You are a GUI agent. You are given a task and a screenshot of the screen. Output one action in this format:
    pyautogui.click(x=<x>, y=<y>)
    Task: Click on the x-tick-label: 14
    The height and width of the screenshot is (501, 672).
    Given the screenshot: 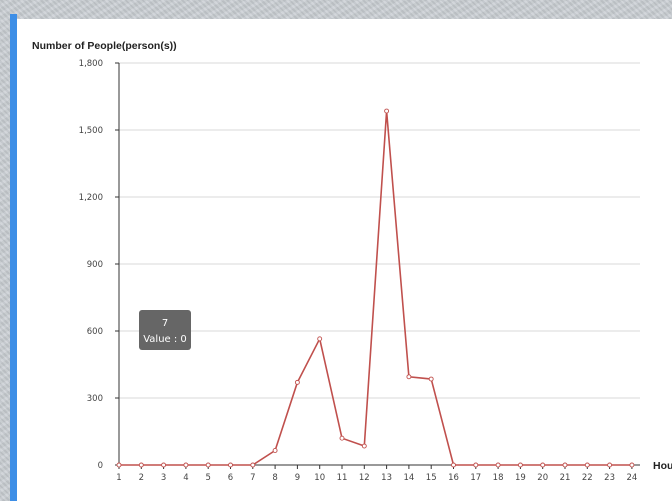 What is the action you would take?
    pyautogui.click(x=408, y=478)
    